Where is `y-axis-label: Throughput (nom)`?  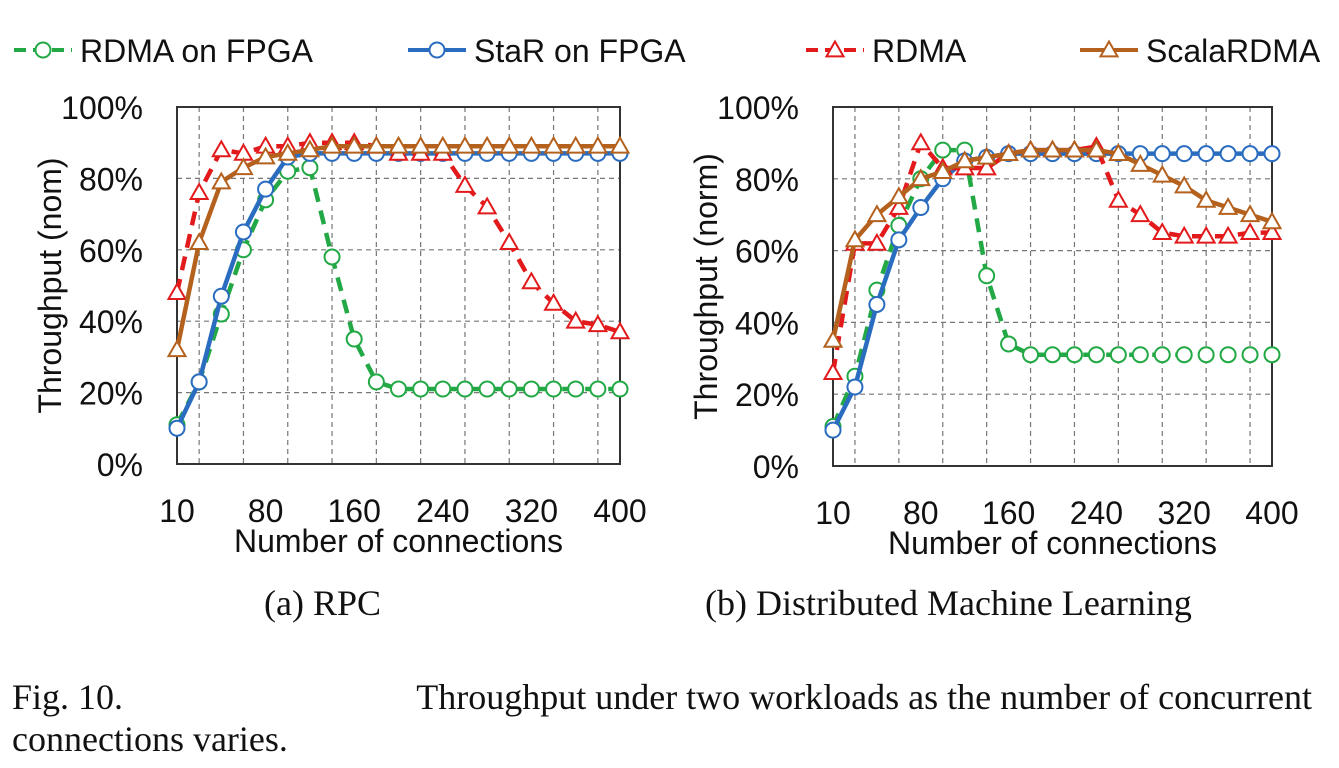
y-axis-label: Throughput (nom) is located at coordinates (50, 285).